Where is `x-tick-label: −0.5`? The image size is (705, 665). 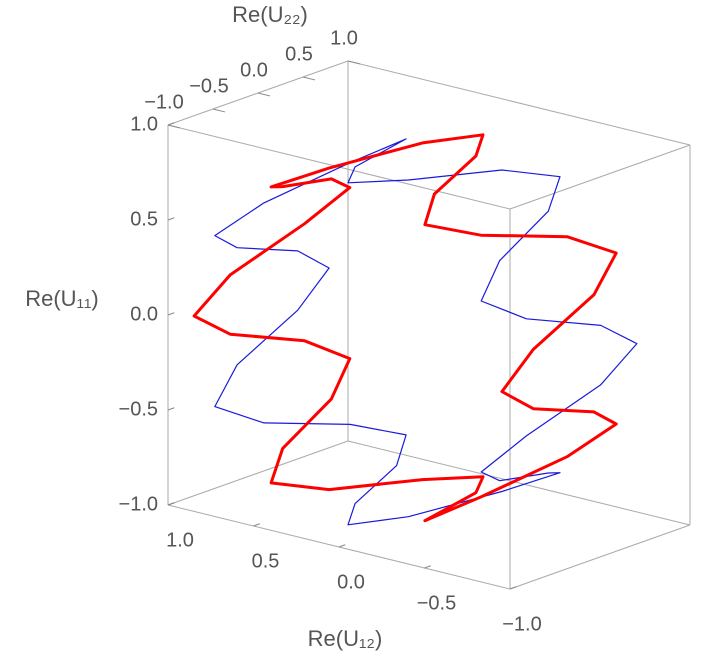 x-tick-label: −0.5 is located at coordinates (436, 603).